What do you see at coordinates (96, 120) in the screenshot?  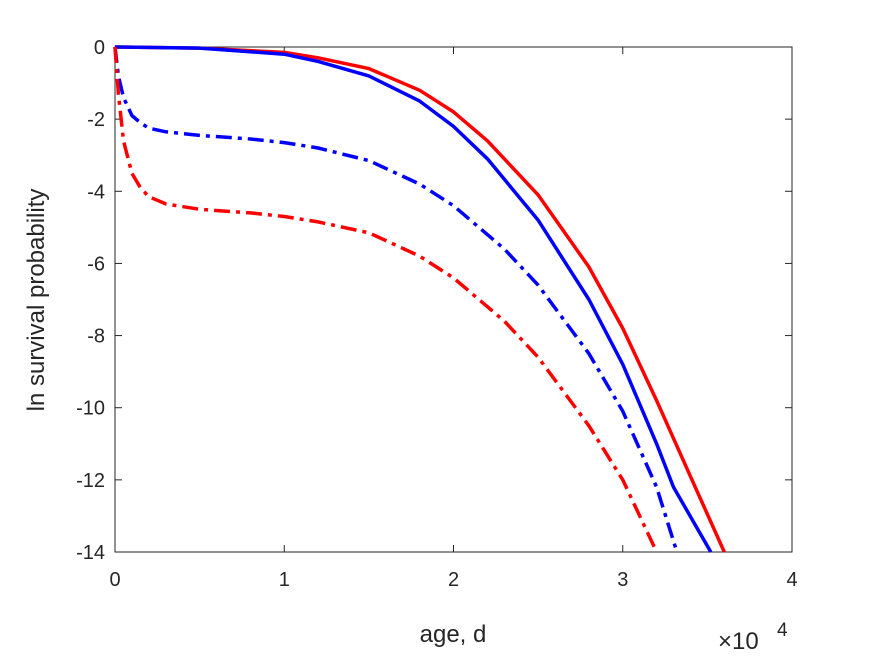 I see `y-tick-label: -2` at bounding box center [96, 120].